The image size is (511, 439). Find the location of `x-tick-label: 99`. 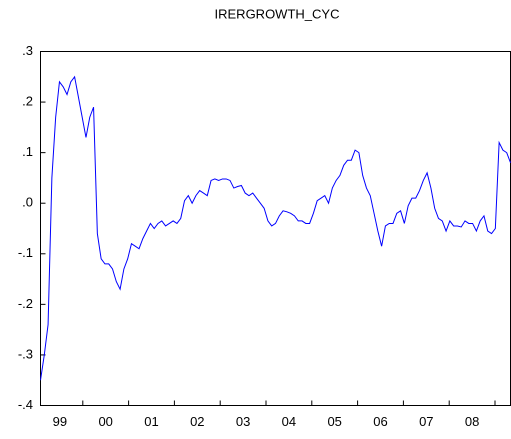

x-tick-label: 99 is located at coordinates (60, 421).